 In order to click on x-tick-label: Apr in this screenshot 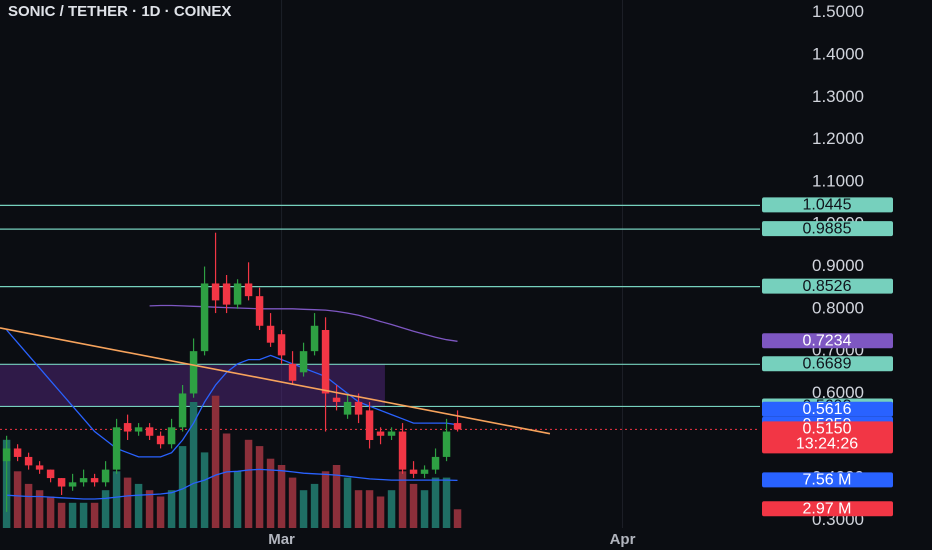, I will do `click(623, 539)`.